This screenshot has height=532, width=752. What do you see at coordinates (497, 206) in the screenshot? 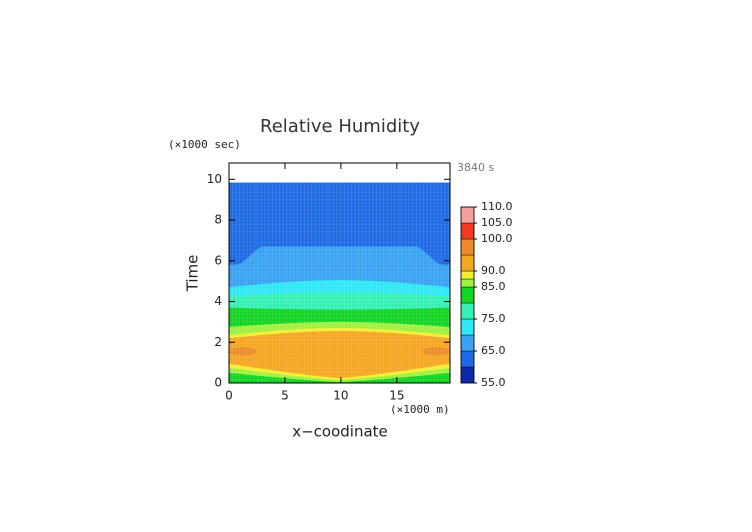
I see `colorbar-tick-label: 110.0` at bounding box center [497, 206].